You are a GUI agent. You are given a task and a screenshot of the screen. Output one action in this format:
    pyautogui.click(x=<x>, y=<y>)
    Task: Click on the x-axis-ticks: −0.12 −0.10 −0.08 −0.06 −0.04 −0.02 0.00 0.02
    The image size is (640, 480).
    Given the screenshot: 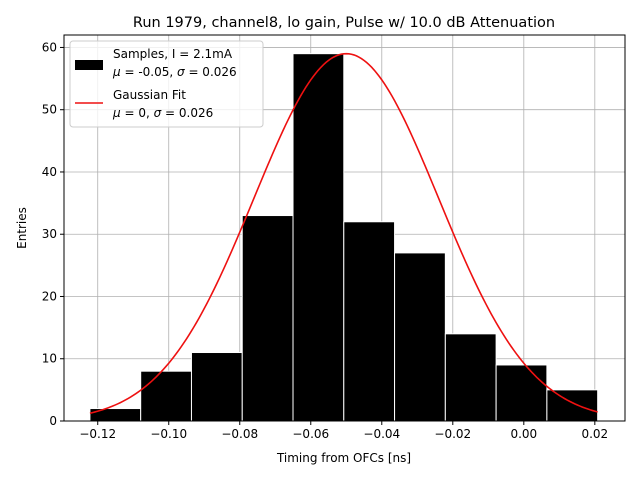 What is the action you would take?
    pyautogui.click(x=343, y=431)
    